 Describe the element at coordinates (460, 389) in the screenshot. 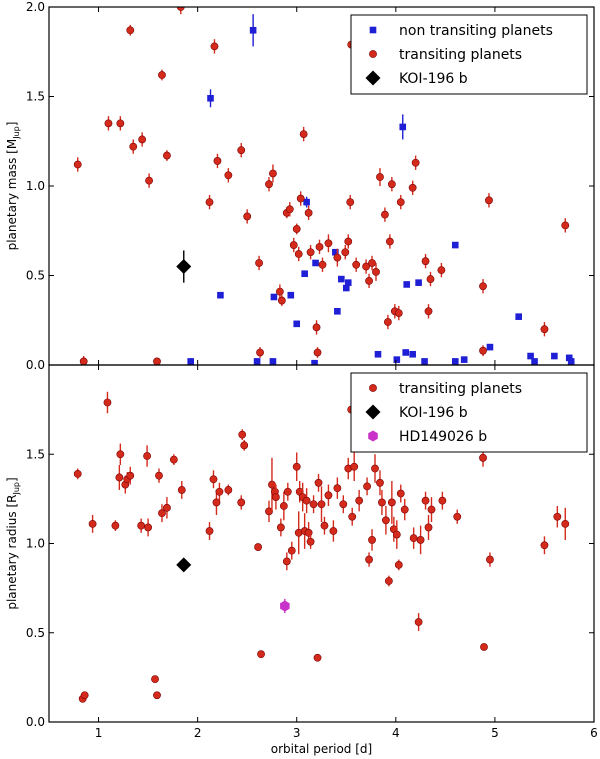

I see `radius-legend-label: transiting planets` at that location.